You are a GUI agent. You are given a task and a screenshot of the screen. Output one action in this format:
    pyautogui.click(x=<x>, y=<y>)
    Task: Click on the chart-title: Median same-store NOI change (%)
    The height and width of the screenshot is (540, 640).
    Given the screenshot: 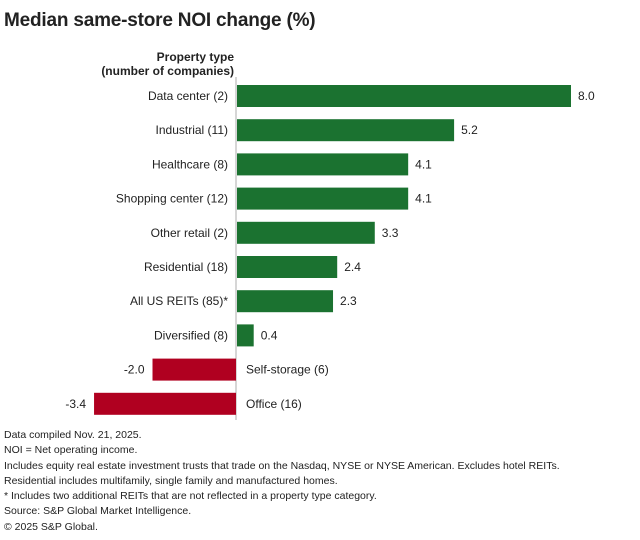 What is the action you would take?
    pyautogui.click(x=160, y=20)
    